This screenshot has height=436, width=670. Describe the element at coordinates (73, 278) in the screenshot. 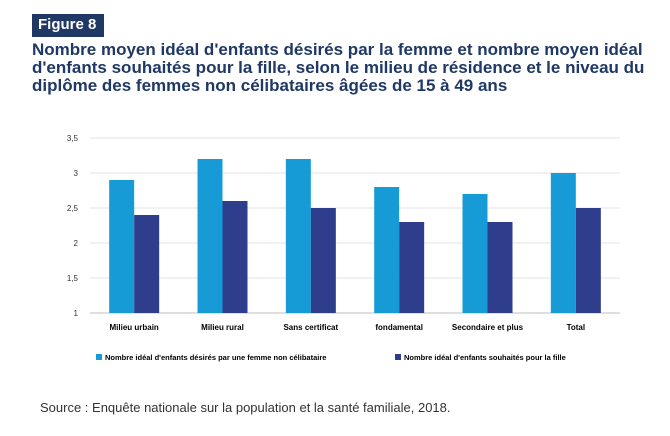

I see `y-tick-label: 1,5` at that location.